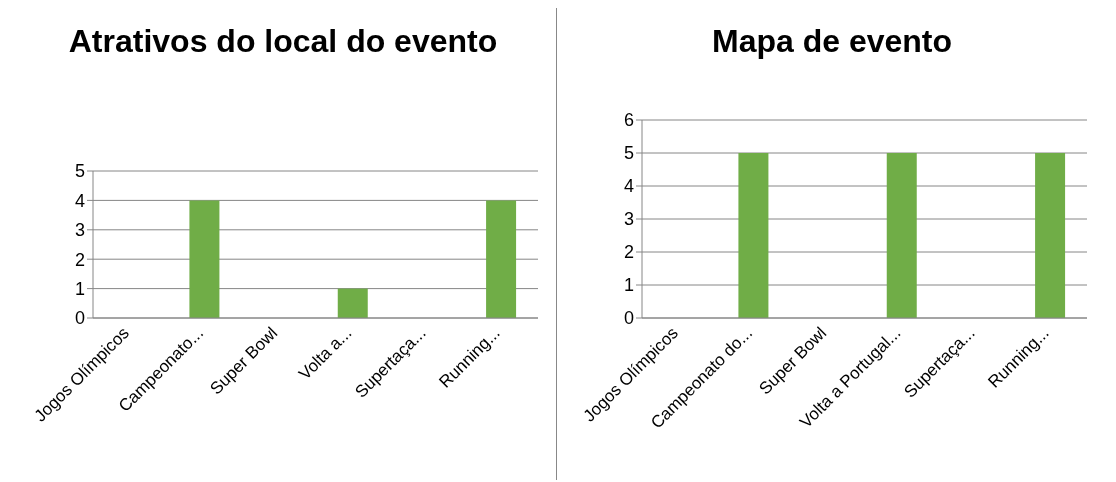 The height and width of the screenshot is (482, 1116). Describe the element at coordinates (628, 120) in the screenshot. I see `y-tick-label: 6` at that location.